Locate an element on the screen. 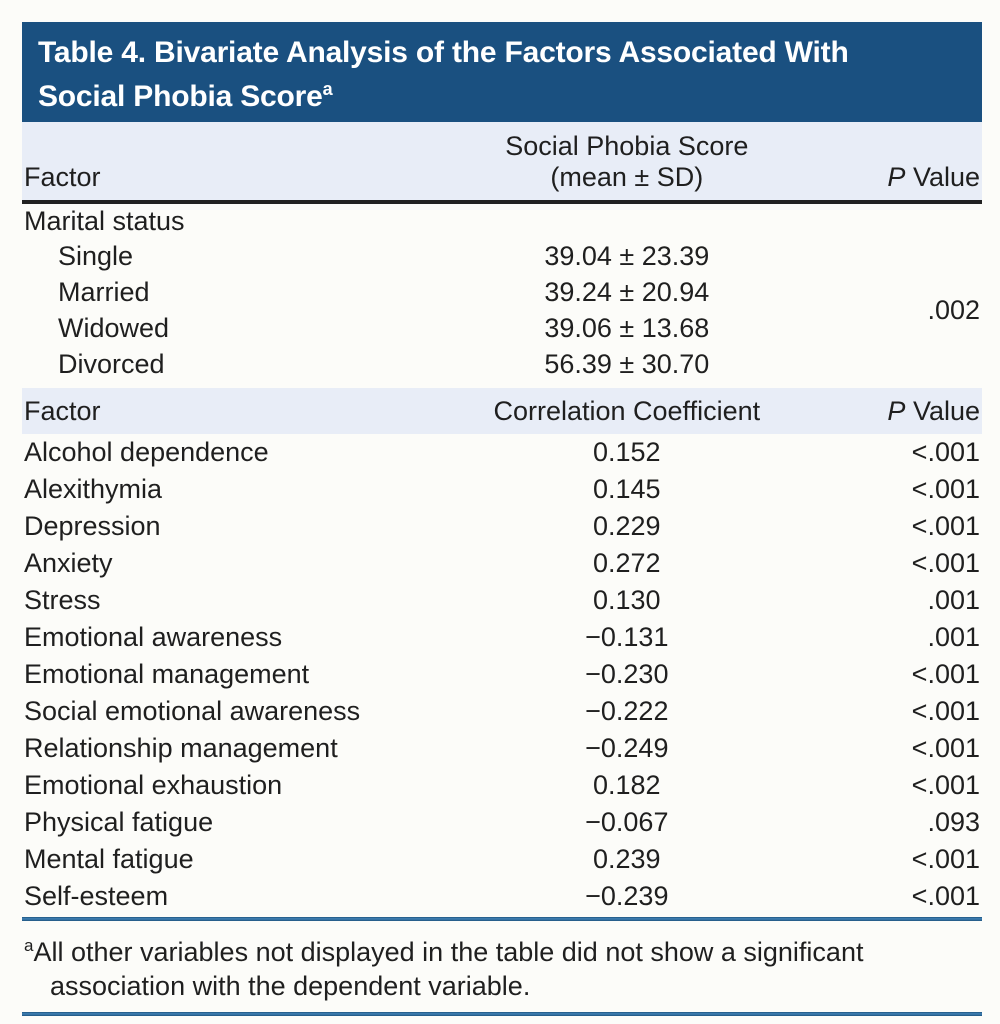 The width and height of the screenshot is (1000, 1024). header-score-line1: Social Phobia Score is located at coordinates (627, 146).